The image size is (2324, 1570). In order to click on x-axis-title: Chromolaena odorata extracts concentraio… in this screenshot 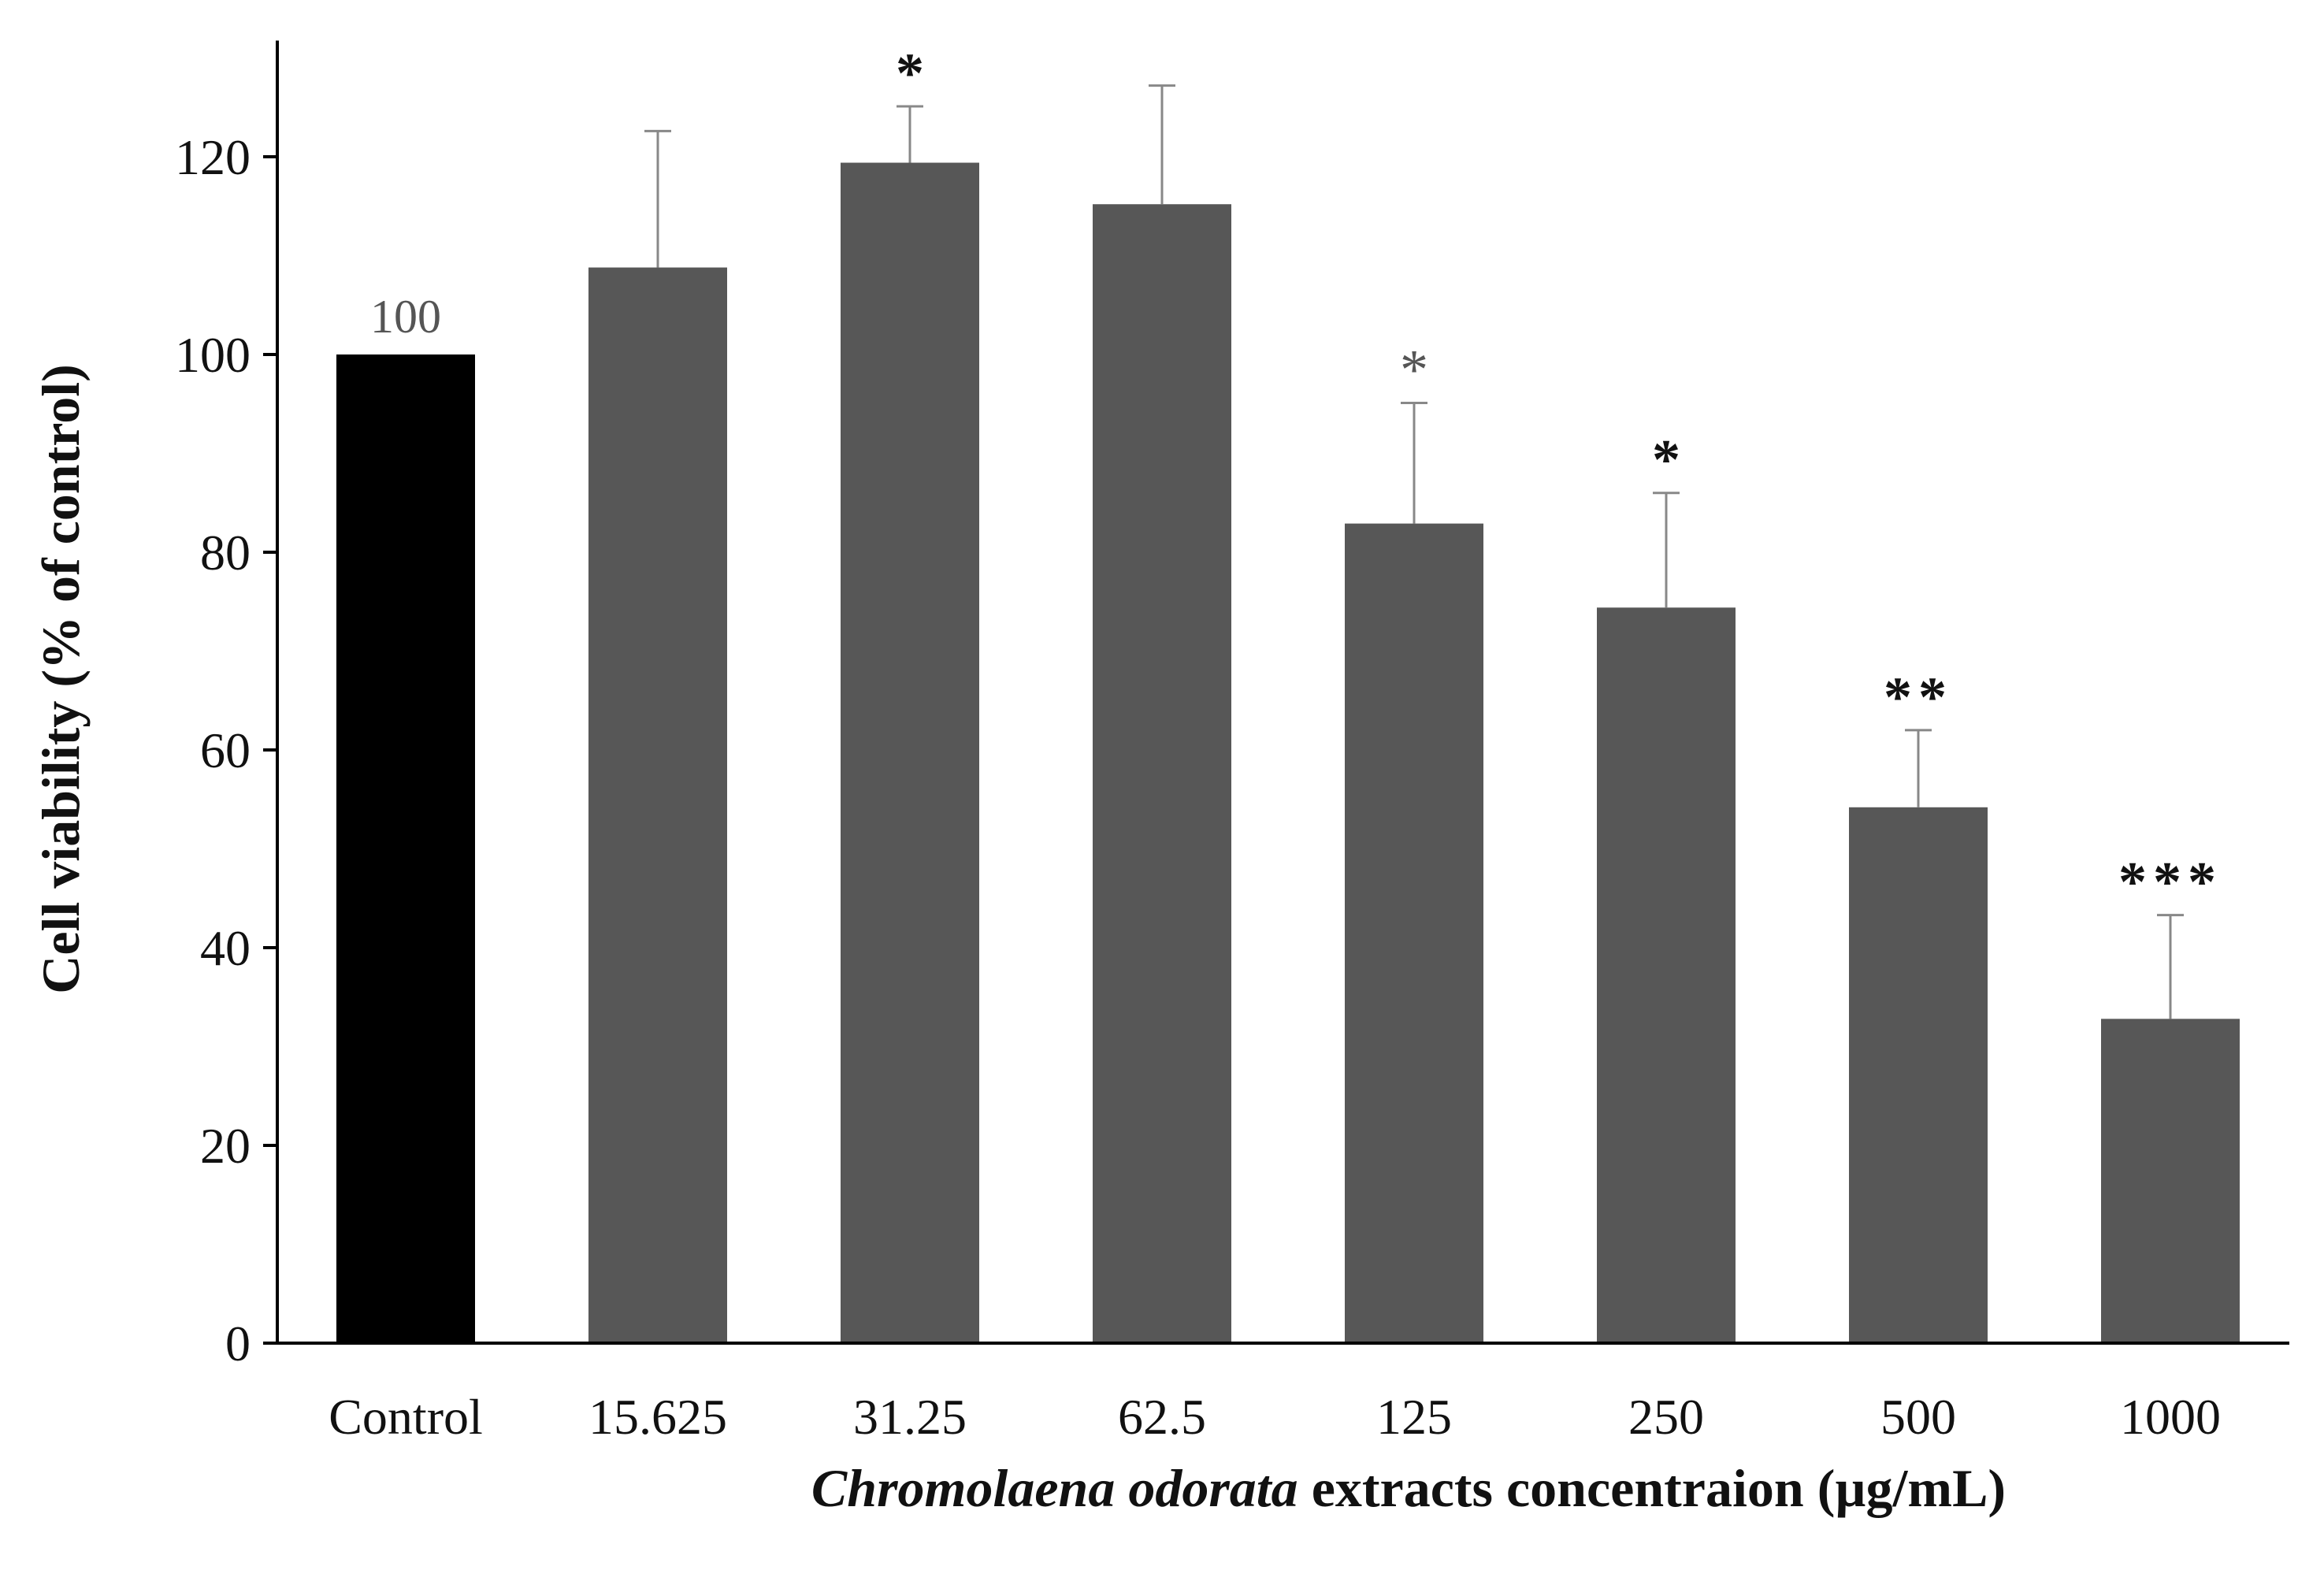, I will do `click(1408, 1488)`.